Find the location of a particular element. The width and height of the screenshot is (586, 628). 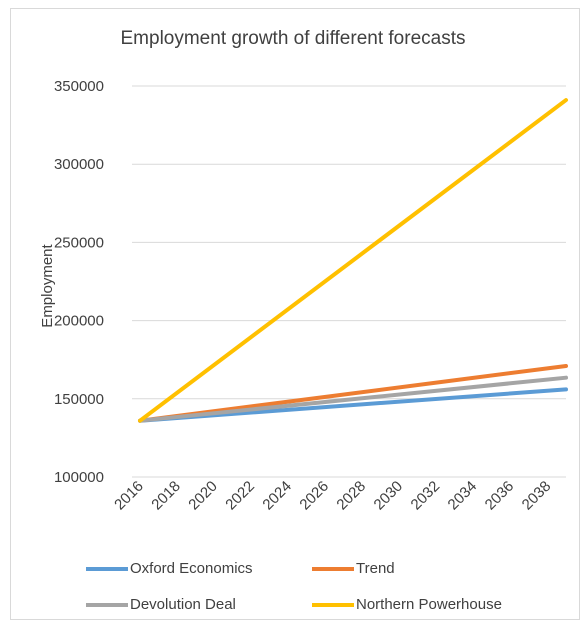

y-tick-label: 250000 is located at coordinates (79, 242).